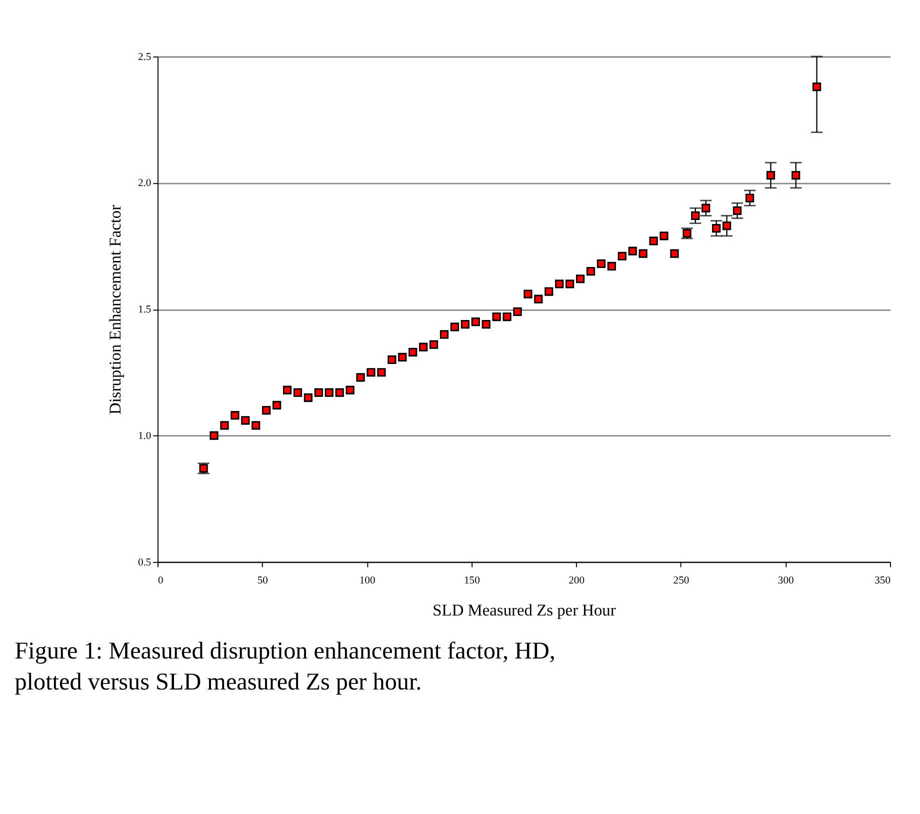 The width and height of the screenshot is (920, 814). Describe the element at coordinates (576, 581) in the screenshot. I see `x-tick-label: 200` at that location.